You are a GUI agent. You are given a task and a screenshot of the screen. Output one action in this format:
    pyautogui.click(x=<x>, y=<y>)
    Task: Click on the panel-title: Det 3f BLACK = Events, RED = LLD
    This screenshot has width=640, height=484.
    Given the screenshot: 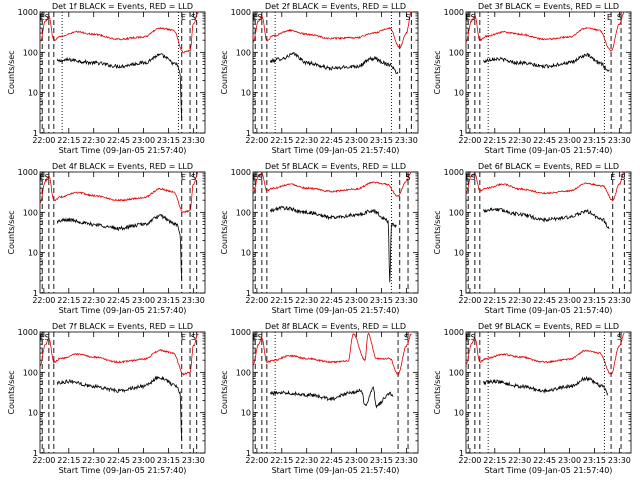 What is the action you would take?
    pyautogui.click(x=548, y=6)
    